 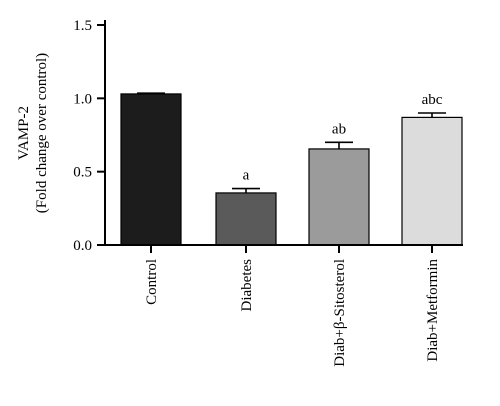 I want to click on y-axis-title: VAMP-2 (Fold change over control), so click(x=33, y=133).